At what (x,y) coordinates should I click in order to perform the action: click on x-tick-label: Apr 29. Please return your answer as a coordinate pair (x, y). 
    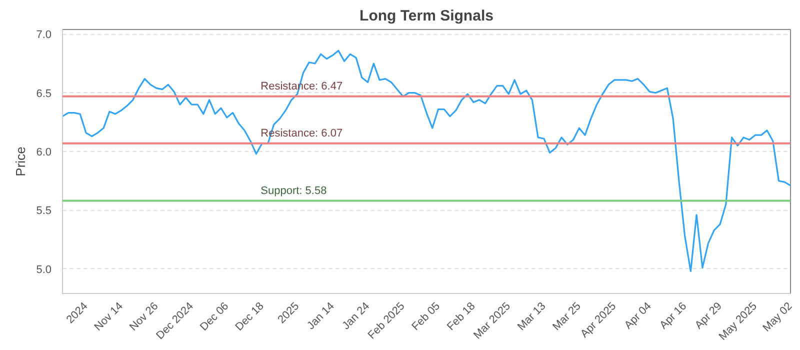
    Looking at the image, I should click on (708, 316).